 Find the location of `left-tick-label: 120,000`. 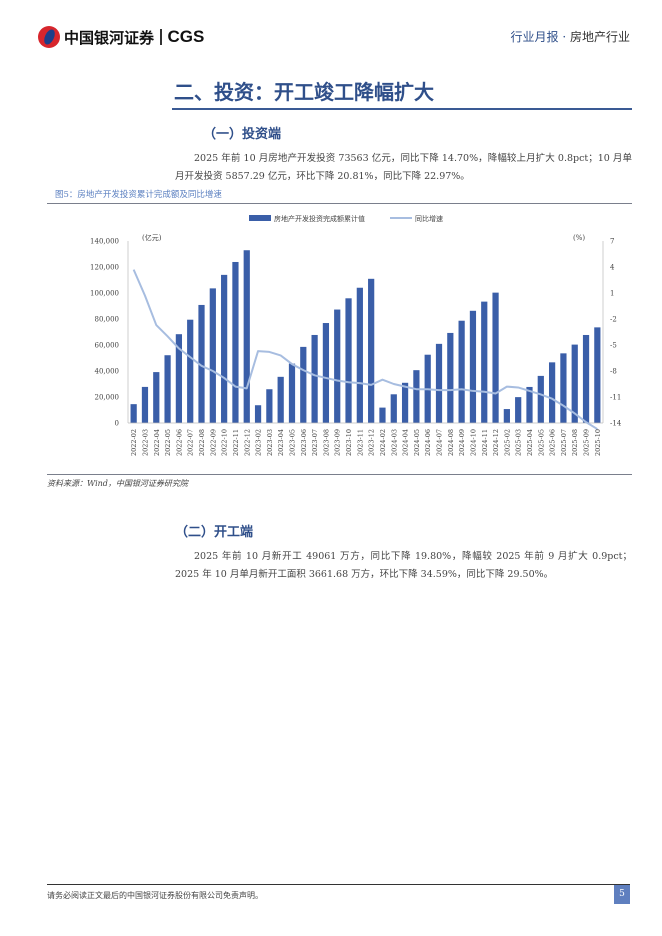

left-tick-label: 120,000 is located at coordinates (104, 268).